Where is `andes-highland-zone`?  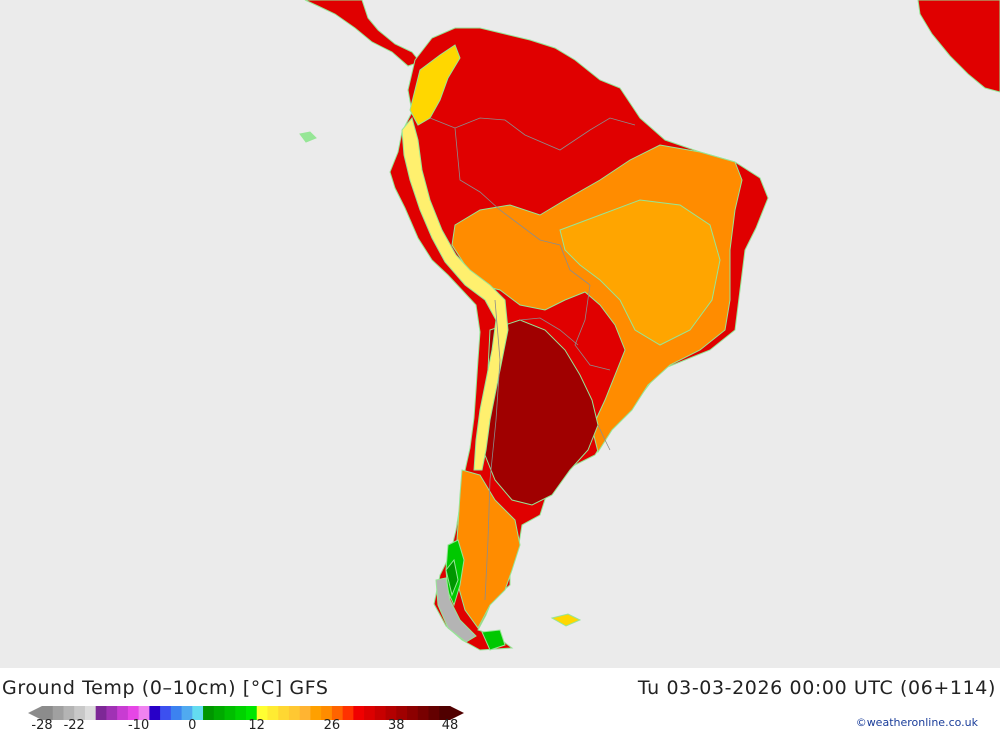 andes-highland-zone is located at coordinates (455, 293).